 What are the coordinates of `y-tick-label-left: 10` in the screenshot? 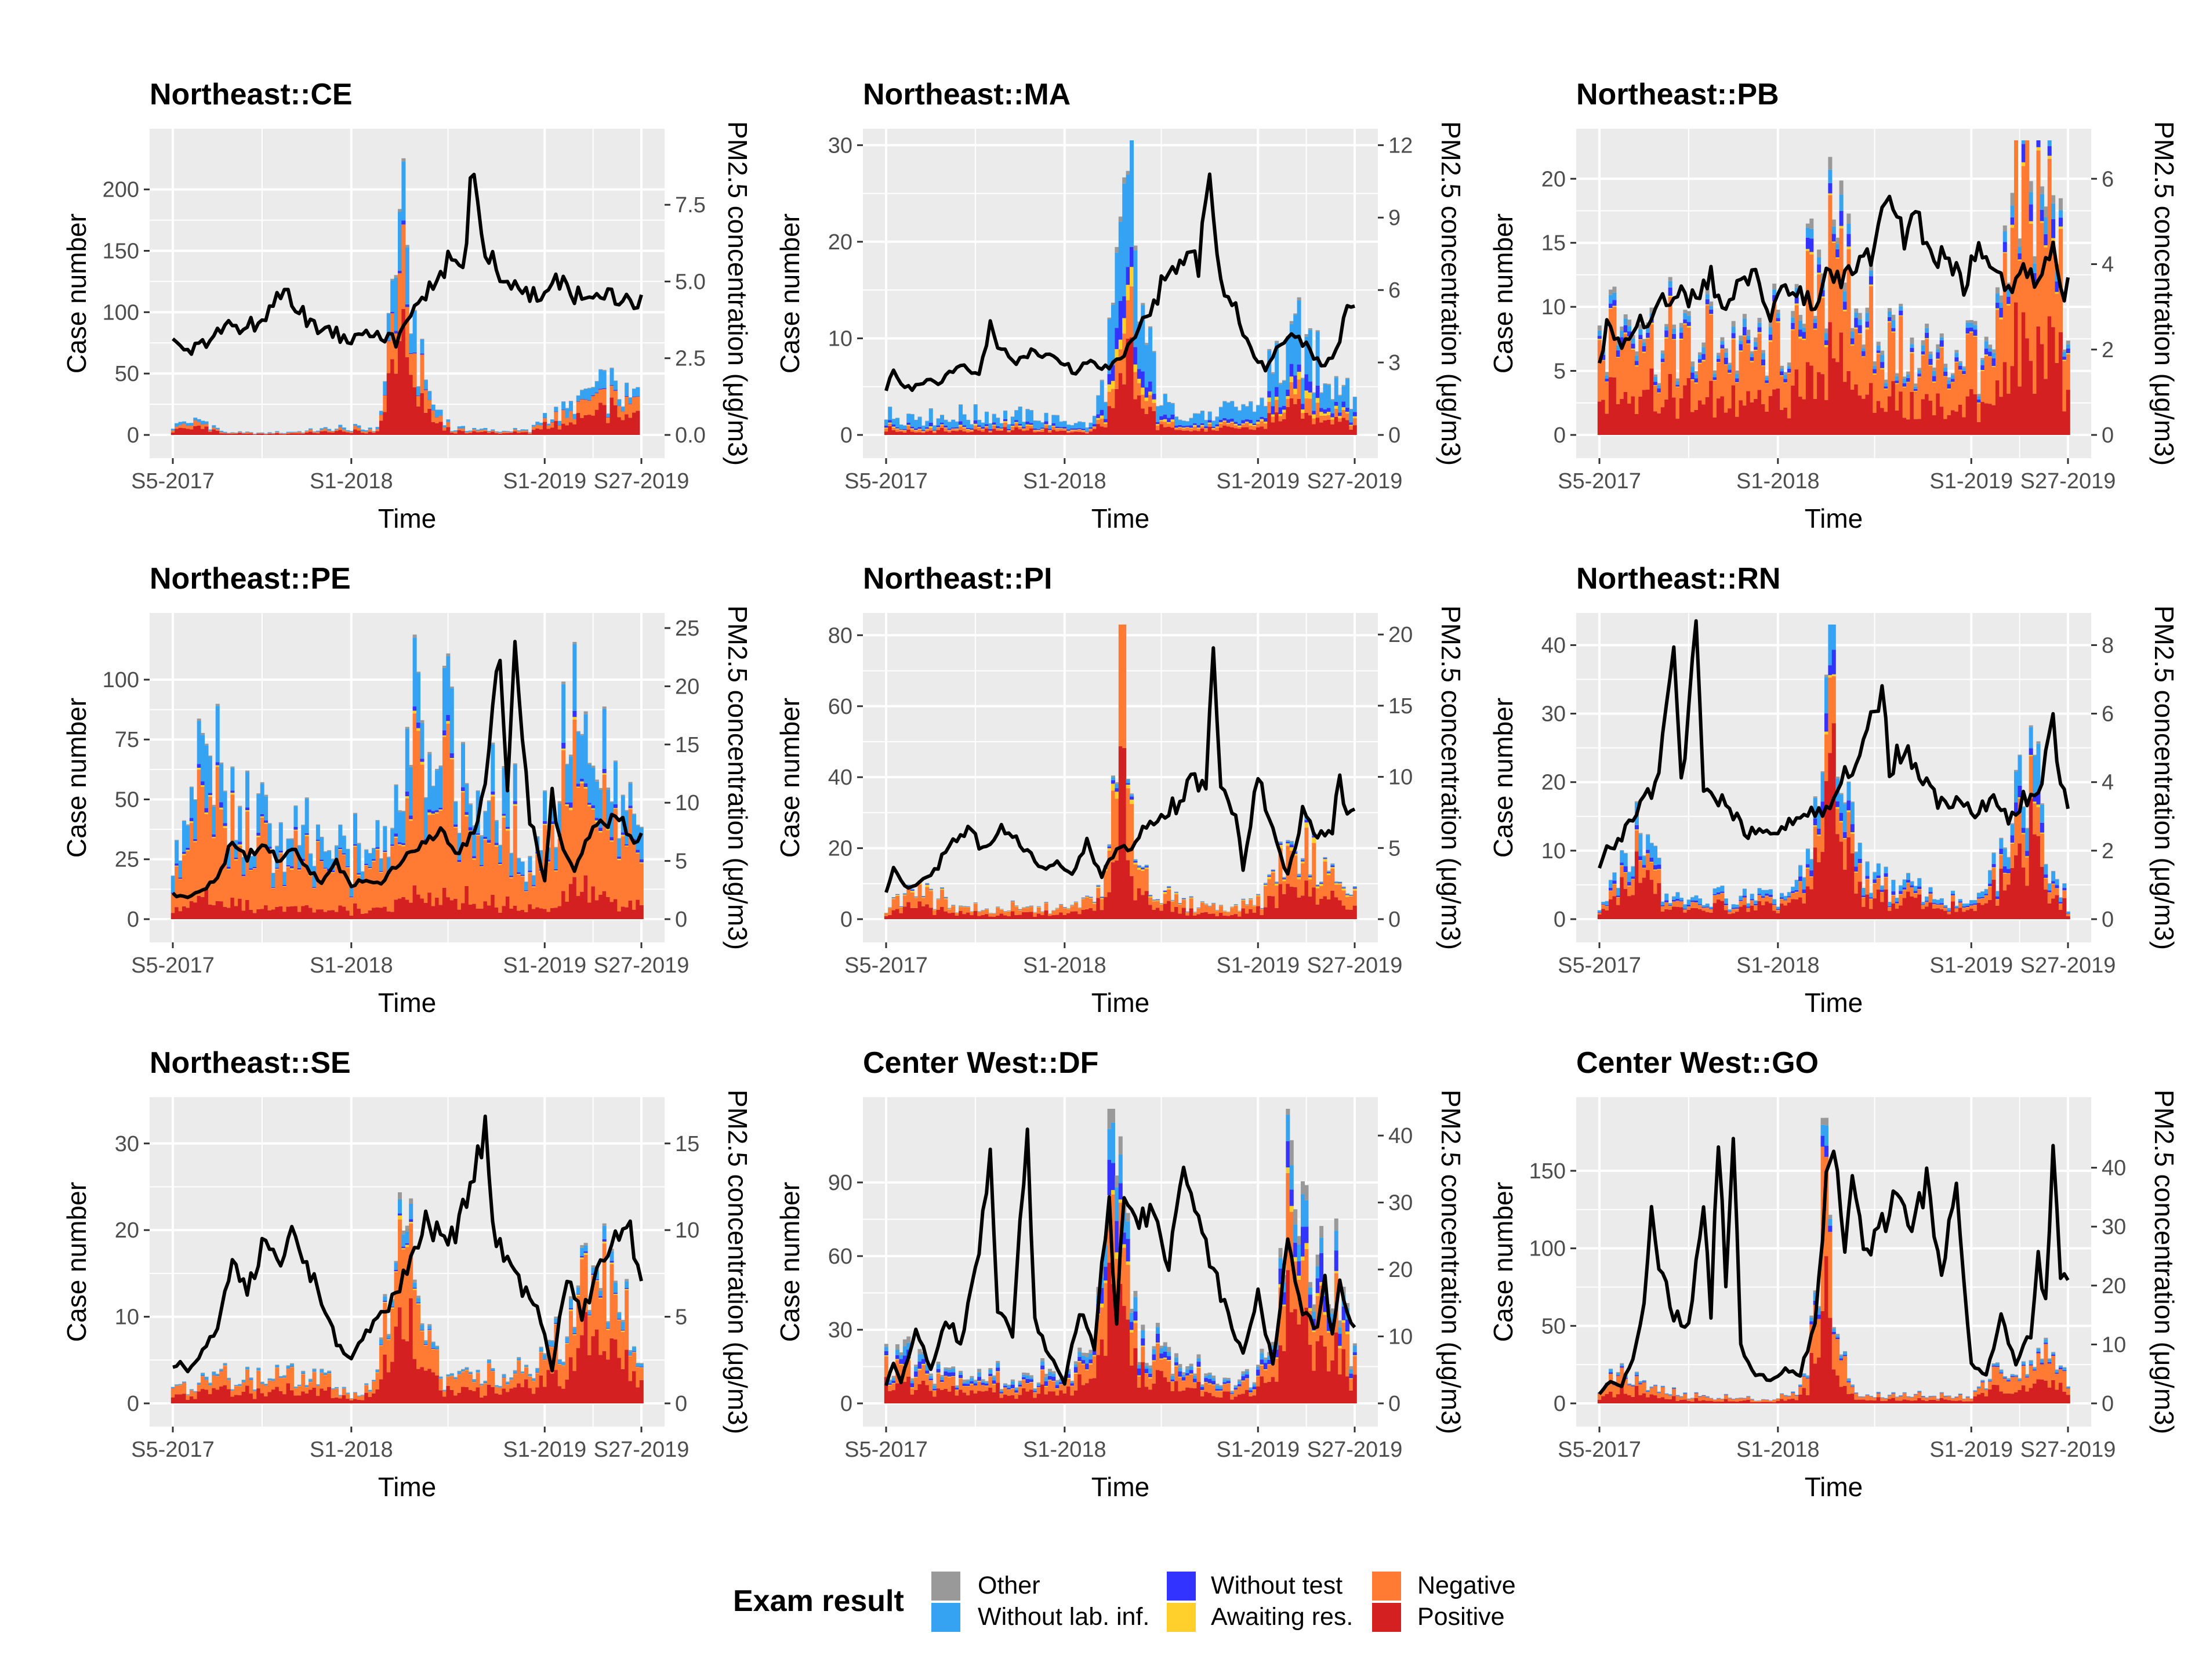 It's located at (840, 338).